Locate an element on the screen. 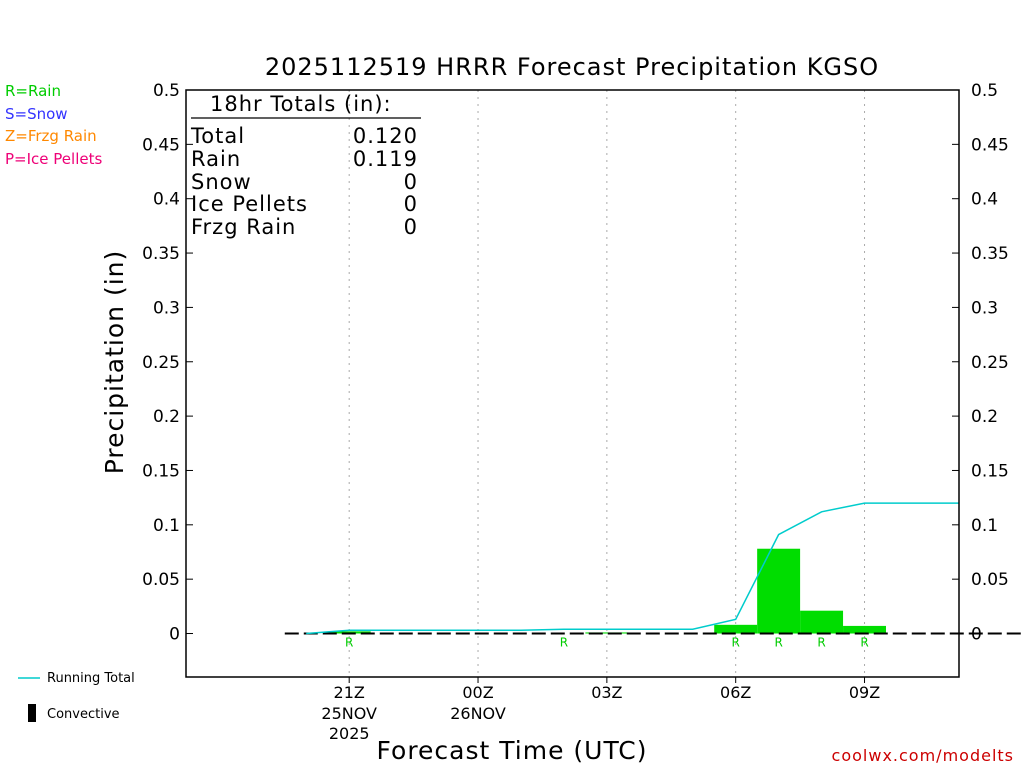 The height and width of the screenshot is (768, 1024). convective-legend-label: Convective is located at coordinates (83, 714).